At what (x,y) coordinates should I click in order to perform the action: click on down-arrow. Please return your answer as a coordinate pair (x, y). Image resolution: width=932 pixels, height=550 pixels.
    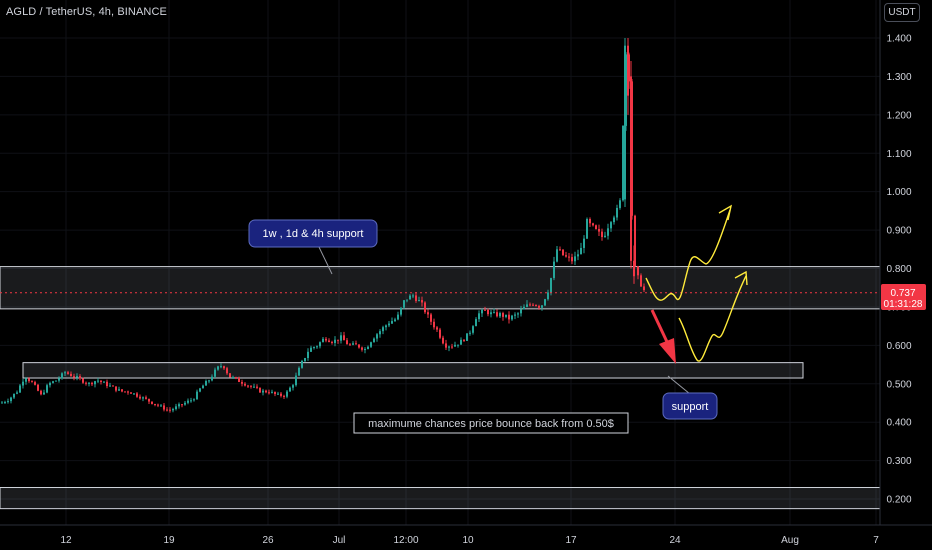
    Looking at the image, I should click on (663, 336).